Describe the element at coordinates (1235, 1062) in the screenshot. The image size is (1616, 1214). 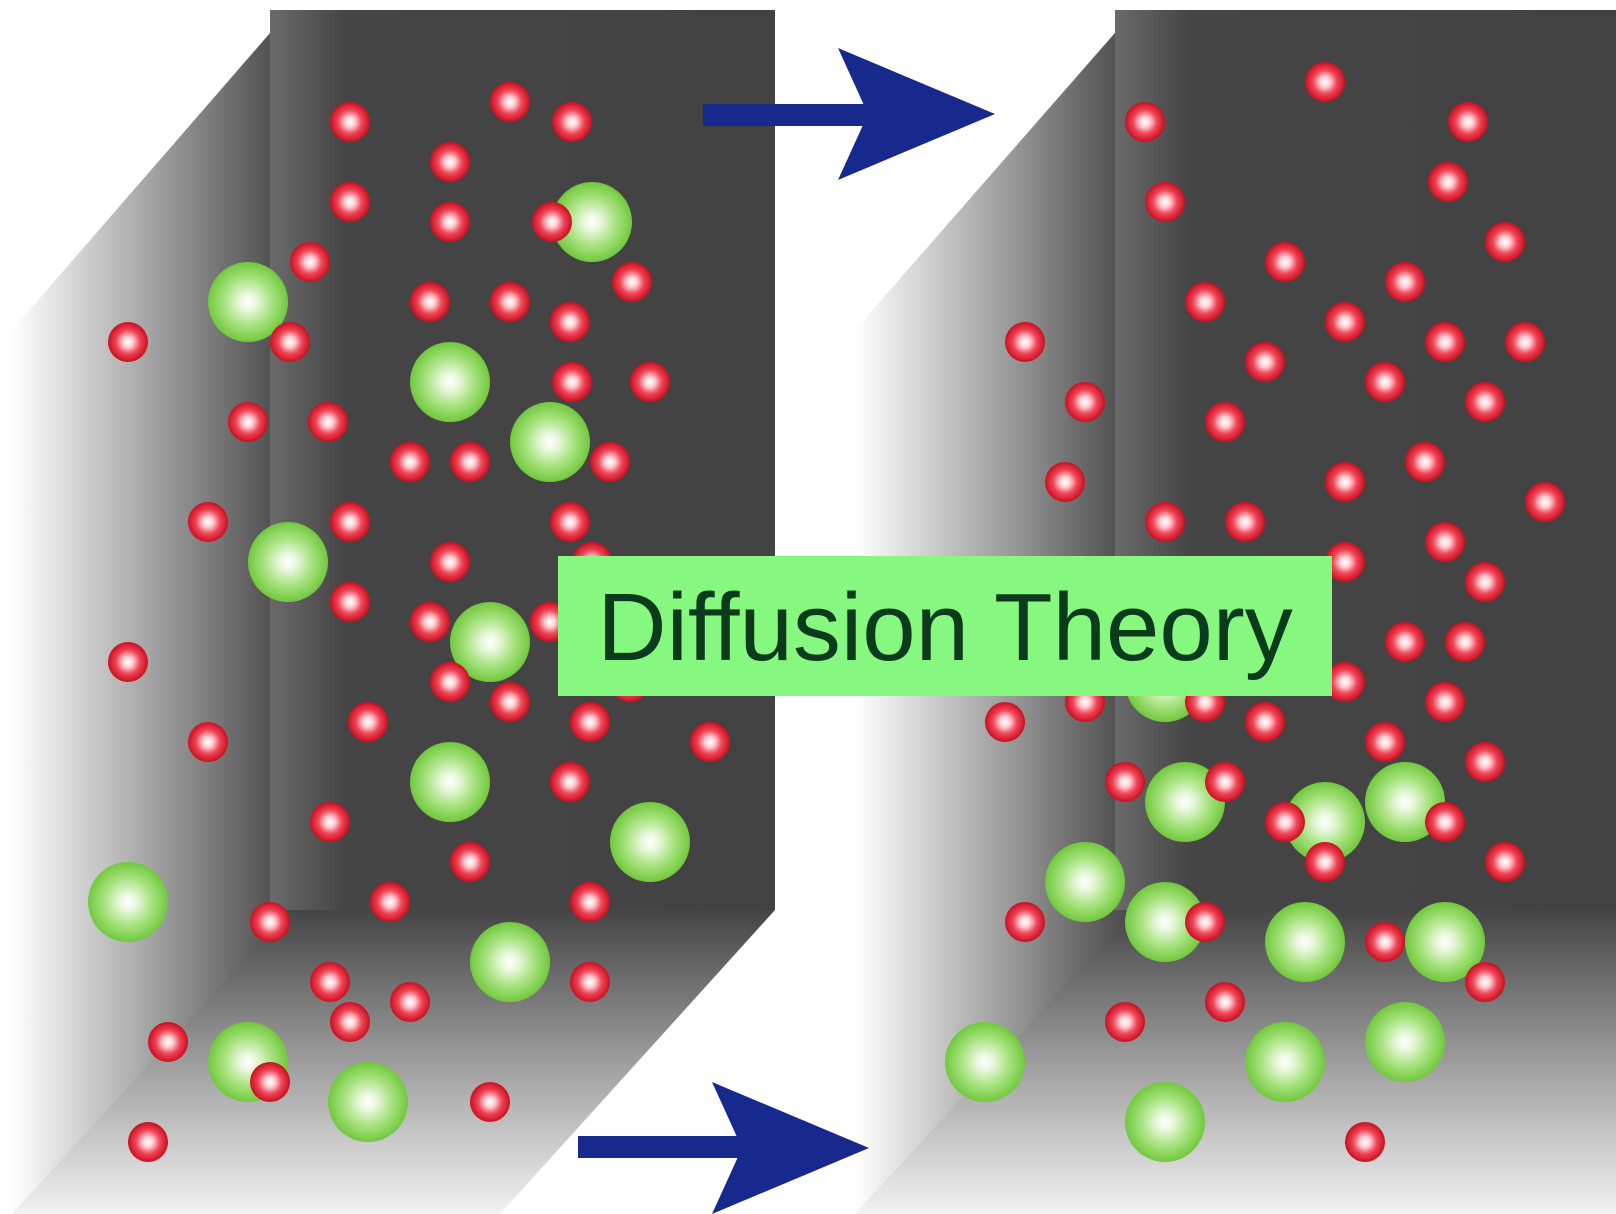
I see `panel-after-floor` at that location.